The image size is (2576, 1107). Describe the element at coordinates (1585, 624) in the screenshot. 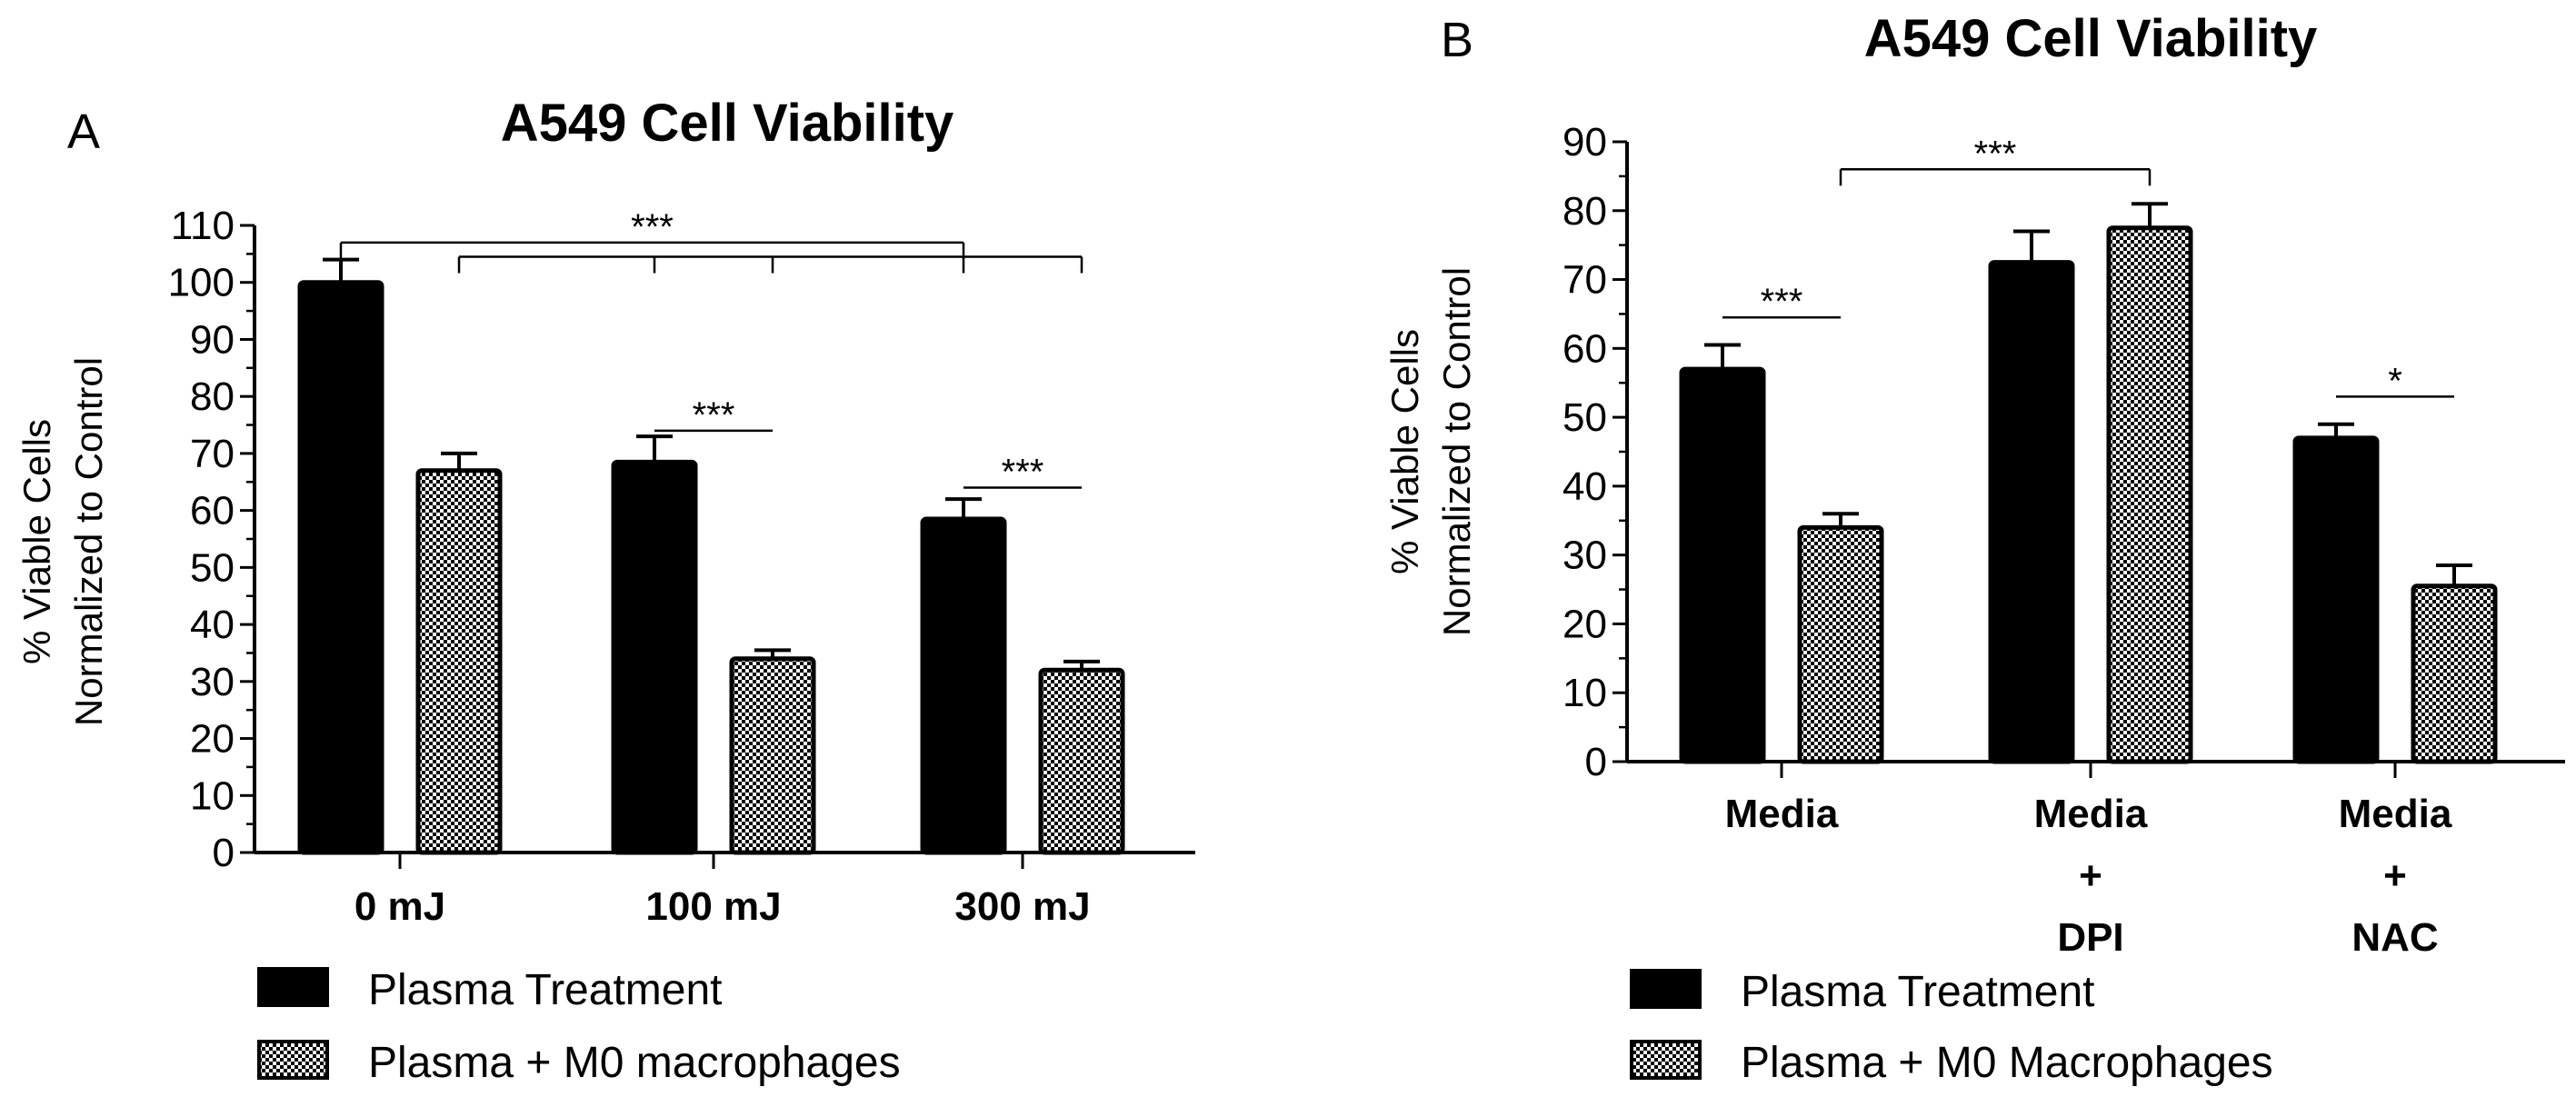

I see `chart-b-y-tick-label: 20` at that location.